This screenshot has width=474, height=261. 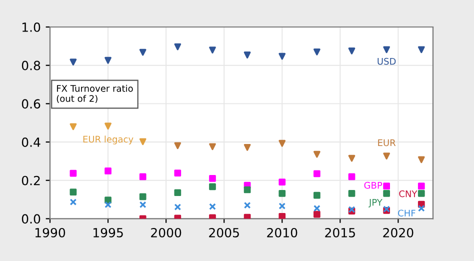 I want to click on series-label: CHF, so click(x=407, y=213).